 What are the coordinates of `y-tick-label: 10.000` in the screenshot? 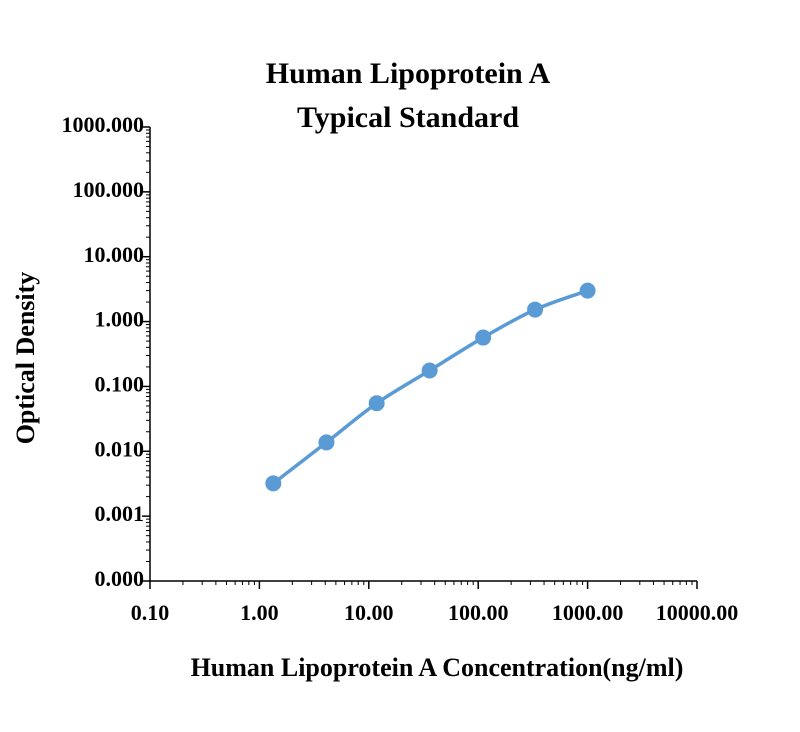 It's located at (114, 254).